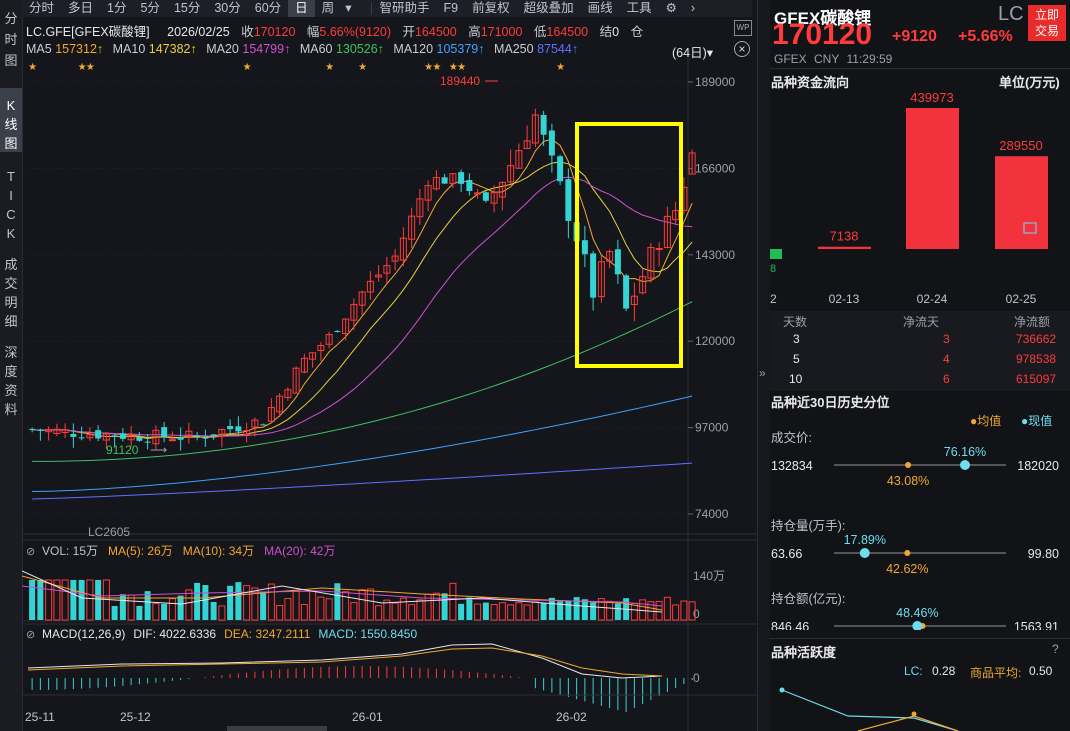 Image resolution: width=1070 pixels, height=731 pixels. I want to click on percentile-label: 成交价:, so click(791, 437).